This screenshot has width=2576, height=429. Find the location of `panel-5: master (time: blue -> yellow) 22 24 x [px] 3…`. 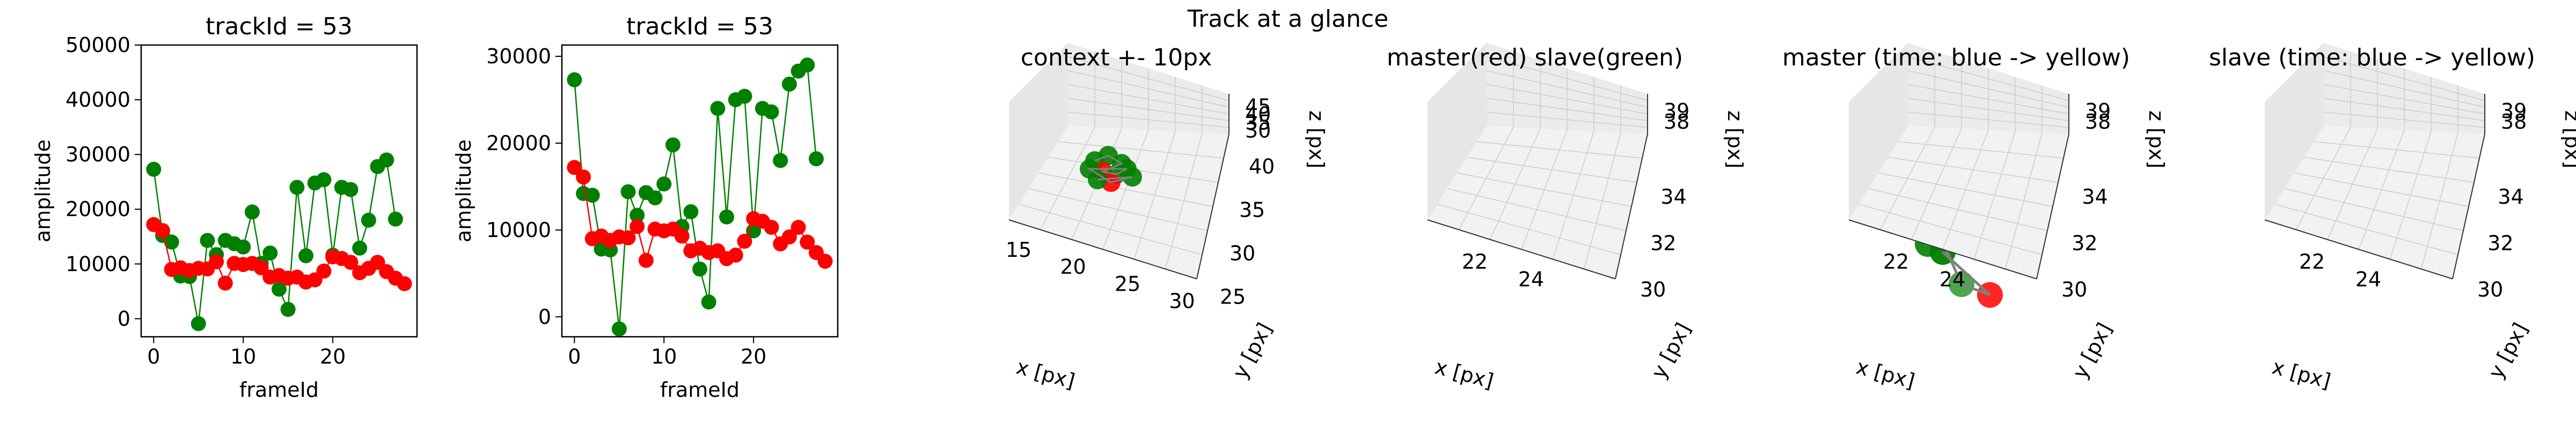

panel-5: master (time: blue -> yellow) 22 24 x [px] 3… is located at coordinates (1975, 218).